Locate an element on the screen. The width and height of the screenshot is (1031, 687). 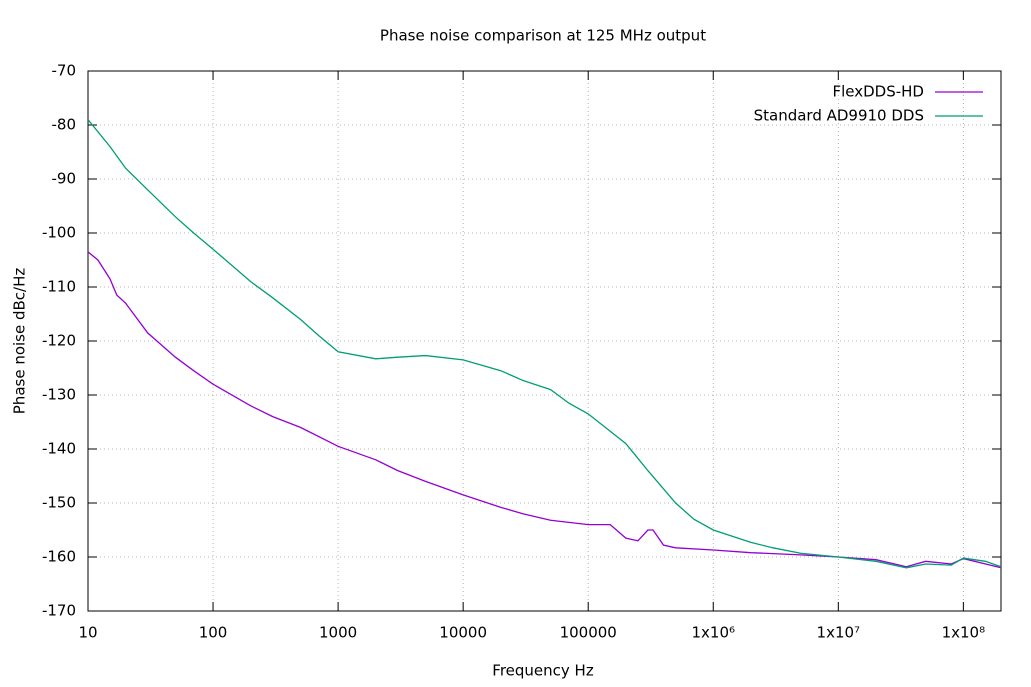
x-tick-label: 100000 is located at coordinates (588, 633).